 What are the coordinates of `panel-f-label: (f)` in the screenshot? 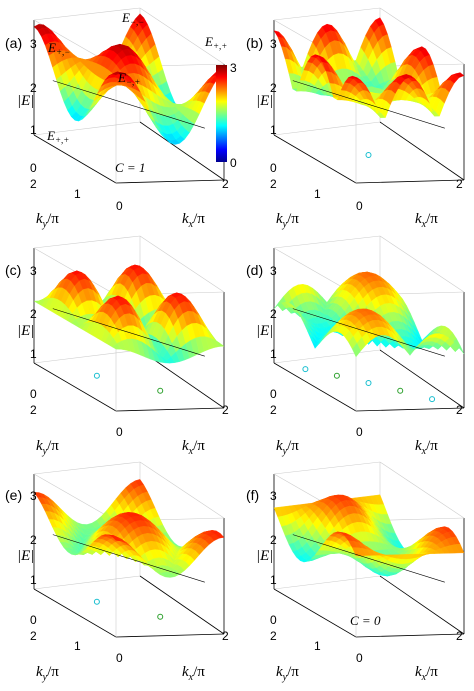 It's located at (252, 495).